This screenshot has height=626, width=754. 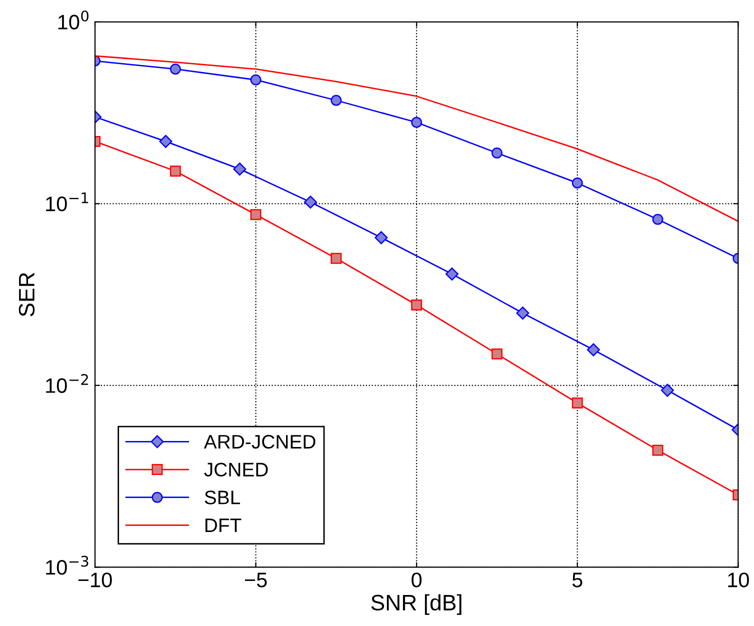 What do you see at coordinates (417, 580) in the screenshot?
I see `x-tick-label: 0` at bounding box center [417, 580].